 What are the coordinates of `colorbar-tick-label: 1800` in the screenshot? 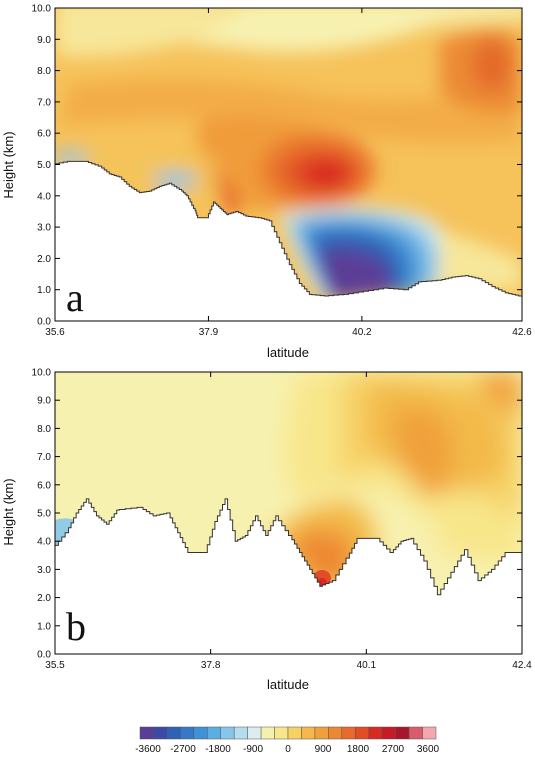 It's located at (358, 749).